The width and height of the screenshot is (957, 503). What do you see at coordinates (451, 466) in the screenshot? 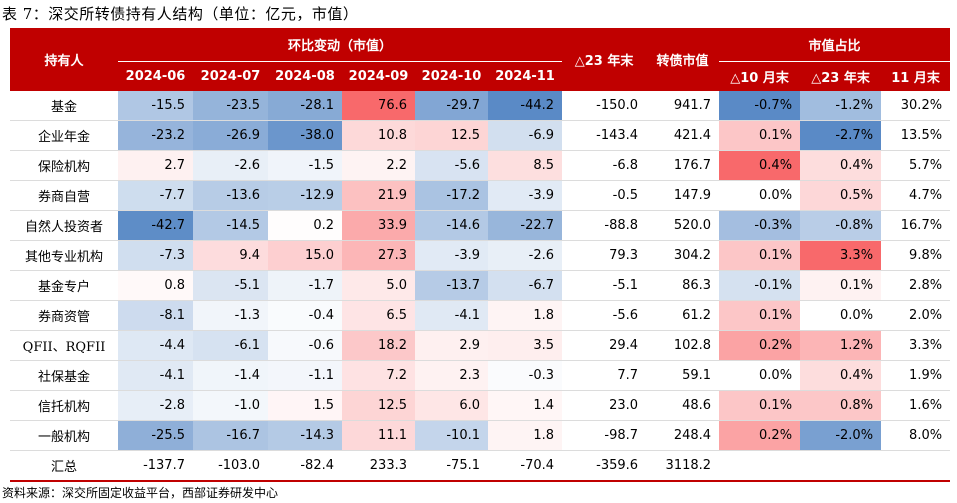
I see `total-change-cell: -75.1` at bounding box center [451, 466].